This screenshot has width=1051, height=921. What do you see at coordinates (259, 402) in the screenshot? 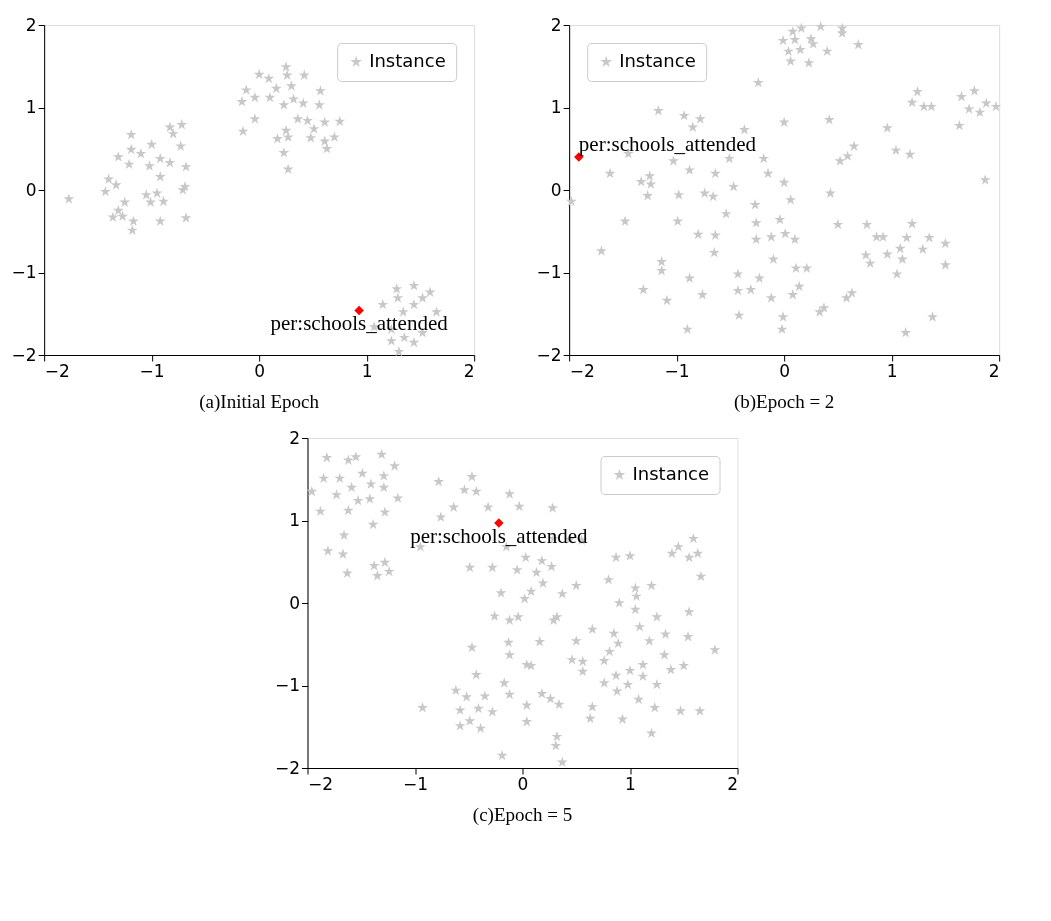
I see `text: (a)Initial Epoch` at bounding box center [259, 402].